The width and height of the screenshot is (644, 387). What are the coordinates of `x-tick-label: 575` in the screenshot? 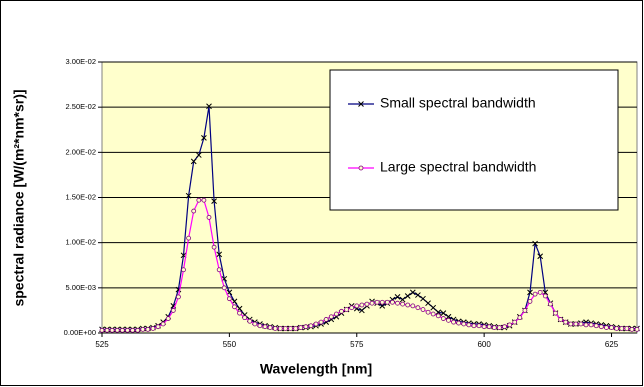 It's located at (357, 344).